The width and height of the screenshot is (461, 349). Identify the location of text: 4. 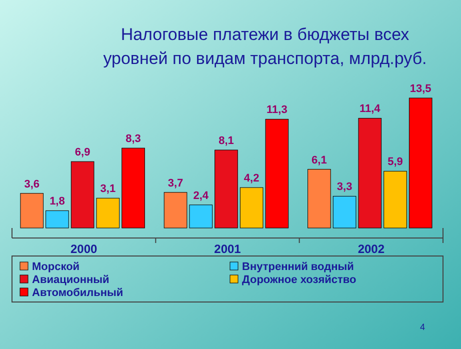
(423, 327).